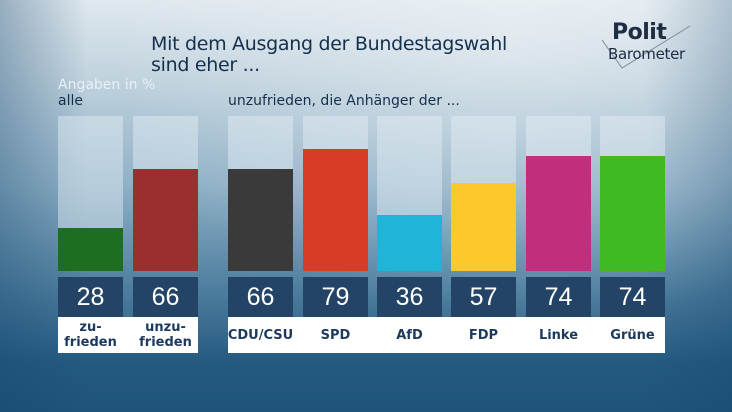 The width and height of the screenshot is (732, 412). I want to click on value-label: 28, so click(90, 297).